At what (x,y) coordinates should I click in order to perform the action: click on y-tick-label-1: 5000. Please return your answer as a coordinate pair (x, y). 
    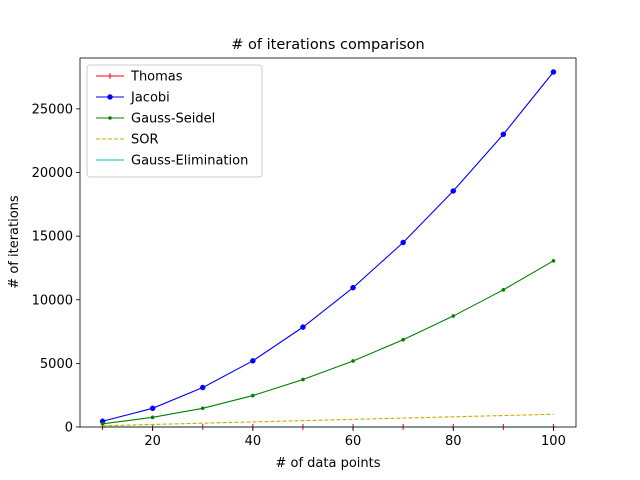
    Looking at the image, I should click on (56, 364).